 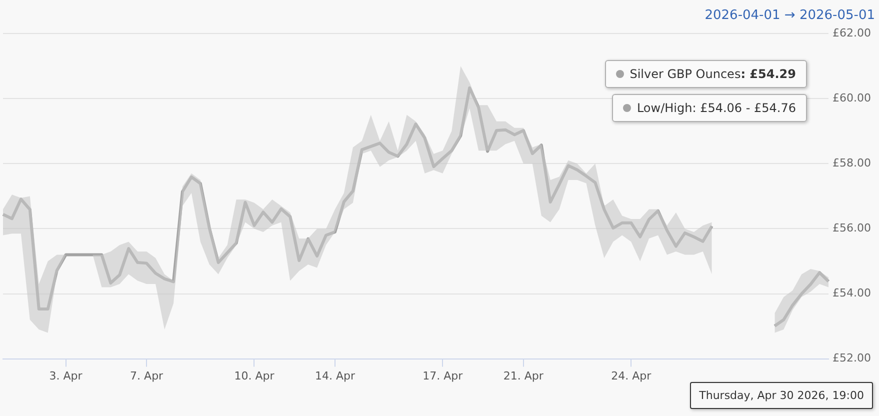 I want to click on x-tick-label: 24. Apr, so click(x=631, y=375).